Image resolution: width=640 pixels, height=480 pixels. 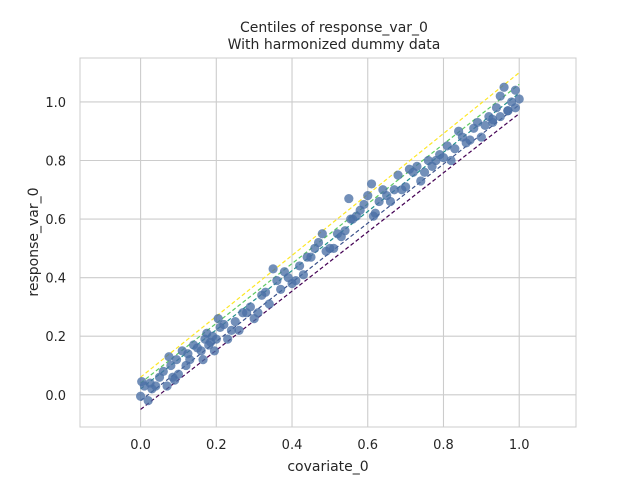 What do you see at coordinates (519, 445) in the screenshot?
I see `x-tick-label: 1.0` at bounding box center [519, 445].